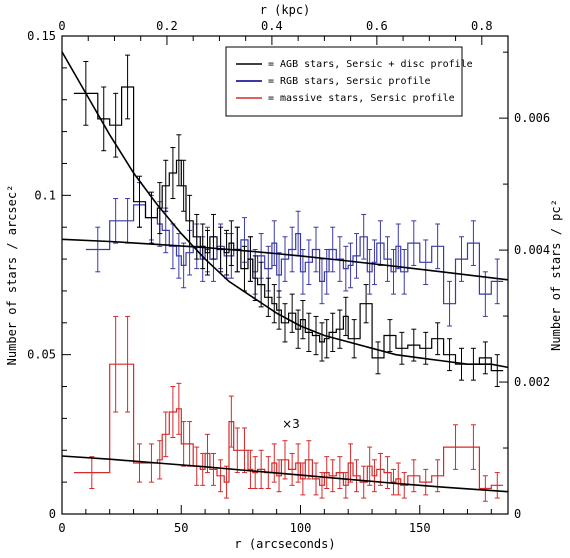  Describe the element at coordinates (45, 195) in the screenshot. I see `y-tick-label: 0.1` at that location.